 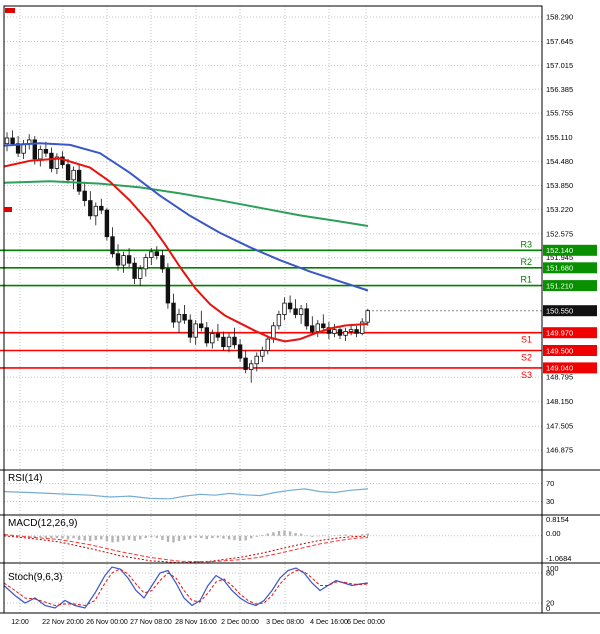 What do you see at coordinates (570, 333) in the screenshot?
I see `support-s1-badge` at bounding box center [570, 333].